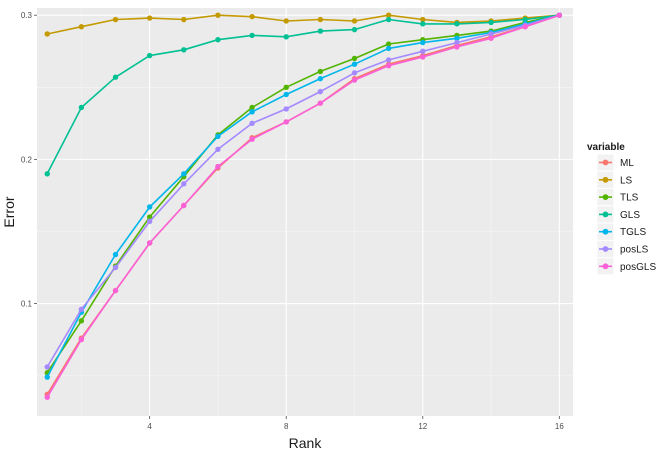 This screenshot has width=664, height=457. I want to click on legend-label: TGLS, so click(633, 232).